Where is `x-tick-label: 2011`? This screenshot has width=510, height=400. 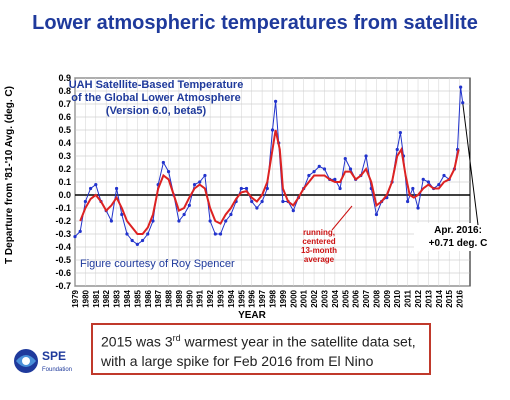 x-tick-label: 2011 is located at coordinates (408, 298).